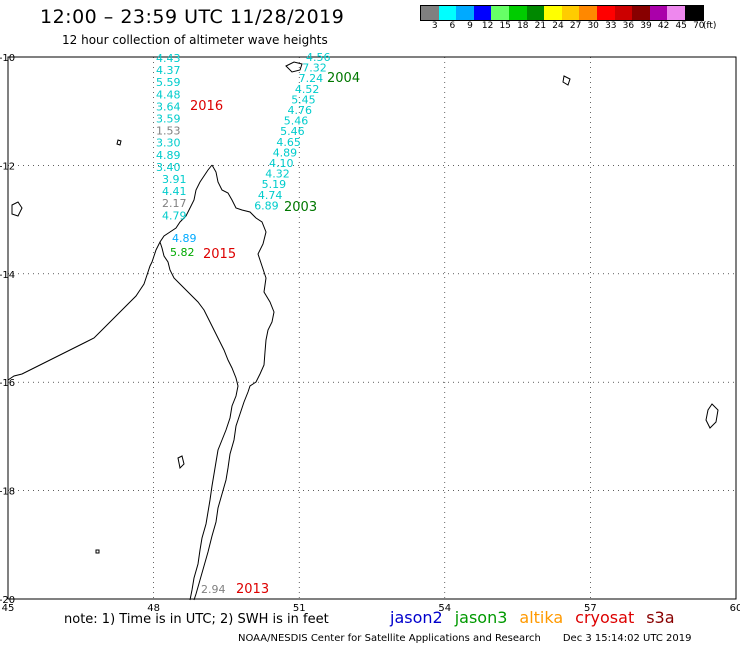 The height and width of the screenshot is (650, 740). What do you see at coordinates (434, 26) in the screenshot?
I see `colorbar-label: 3` at bounding box center [434, 26].